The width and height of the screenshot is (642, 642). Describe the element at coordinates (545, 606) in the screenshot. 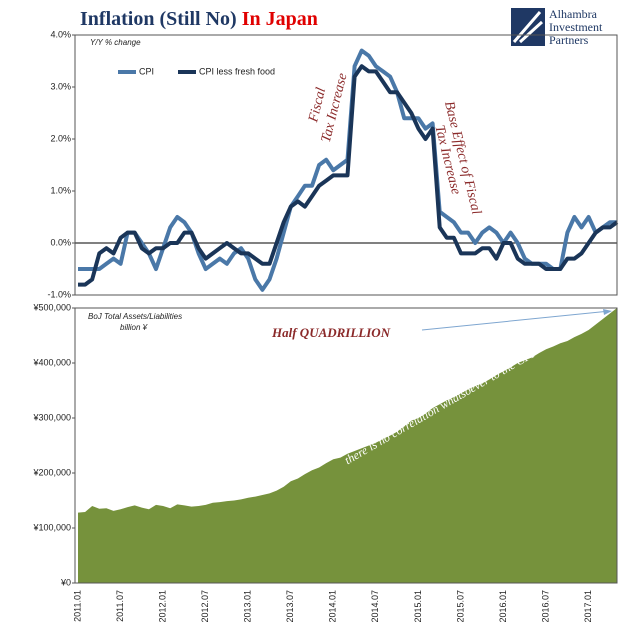

I see `x-tick-label: 2016.07` at that location.